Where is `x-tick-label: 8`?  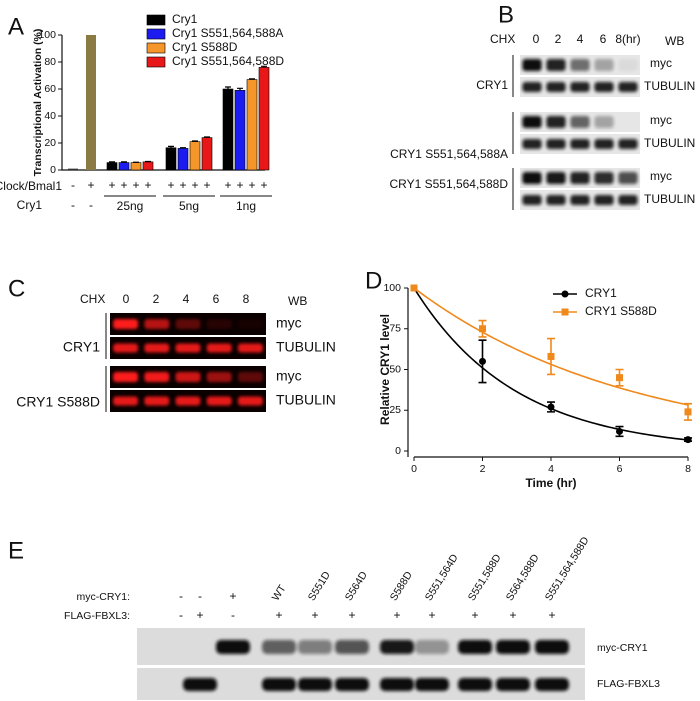 x-tick-label: 8 is located at coordinates (688, 469).